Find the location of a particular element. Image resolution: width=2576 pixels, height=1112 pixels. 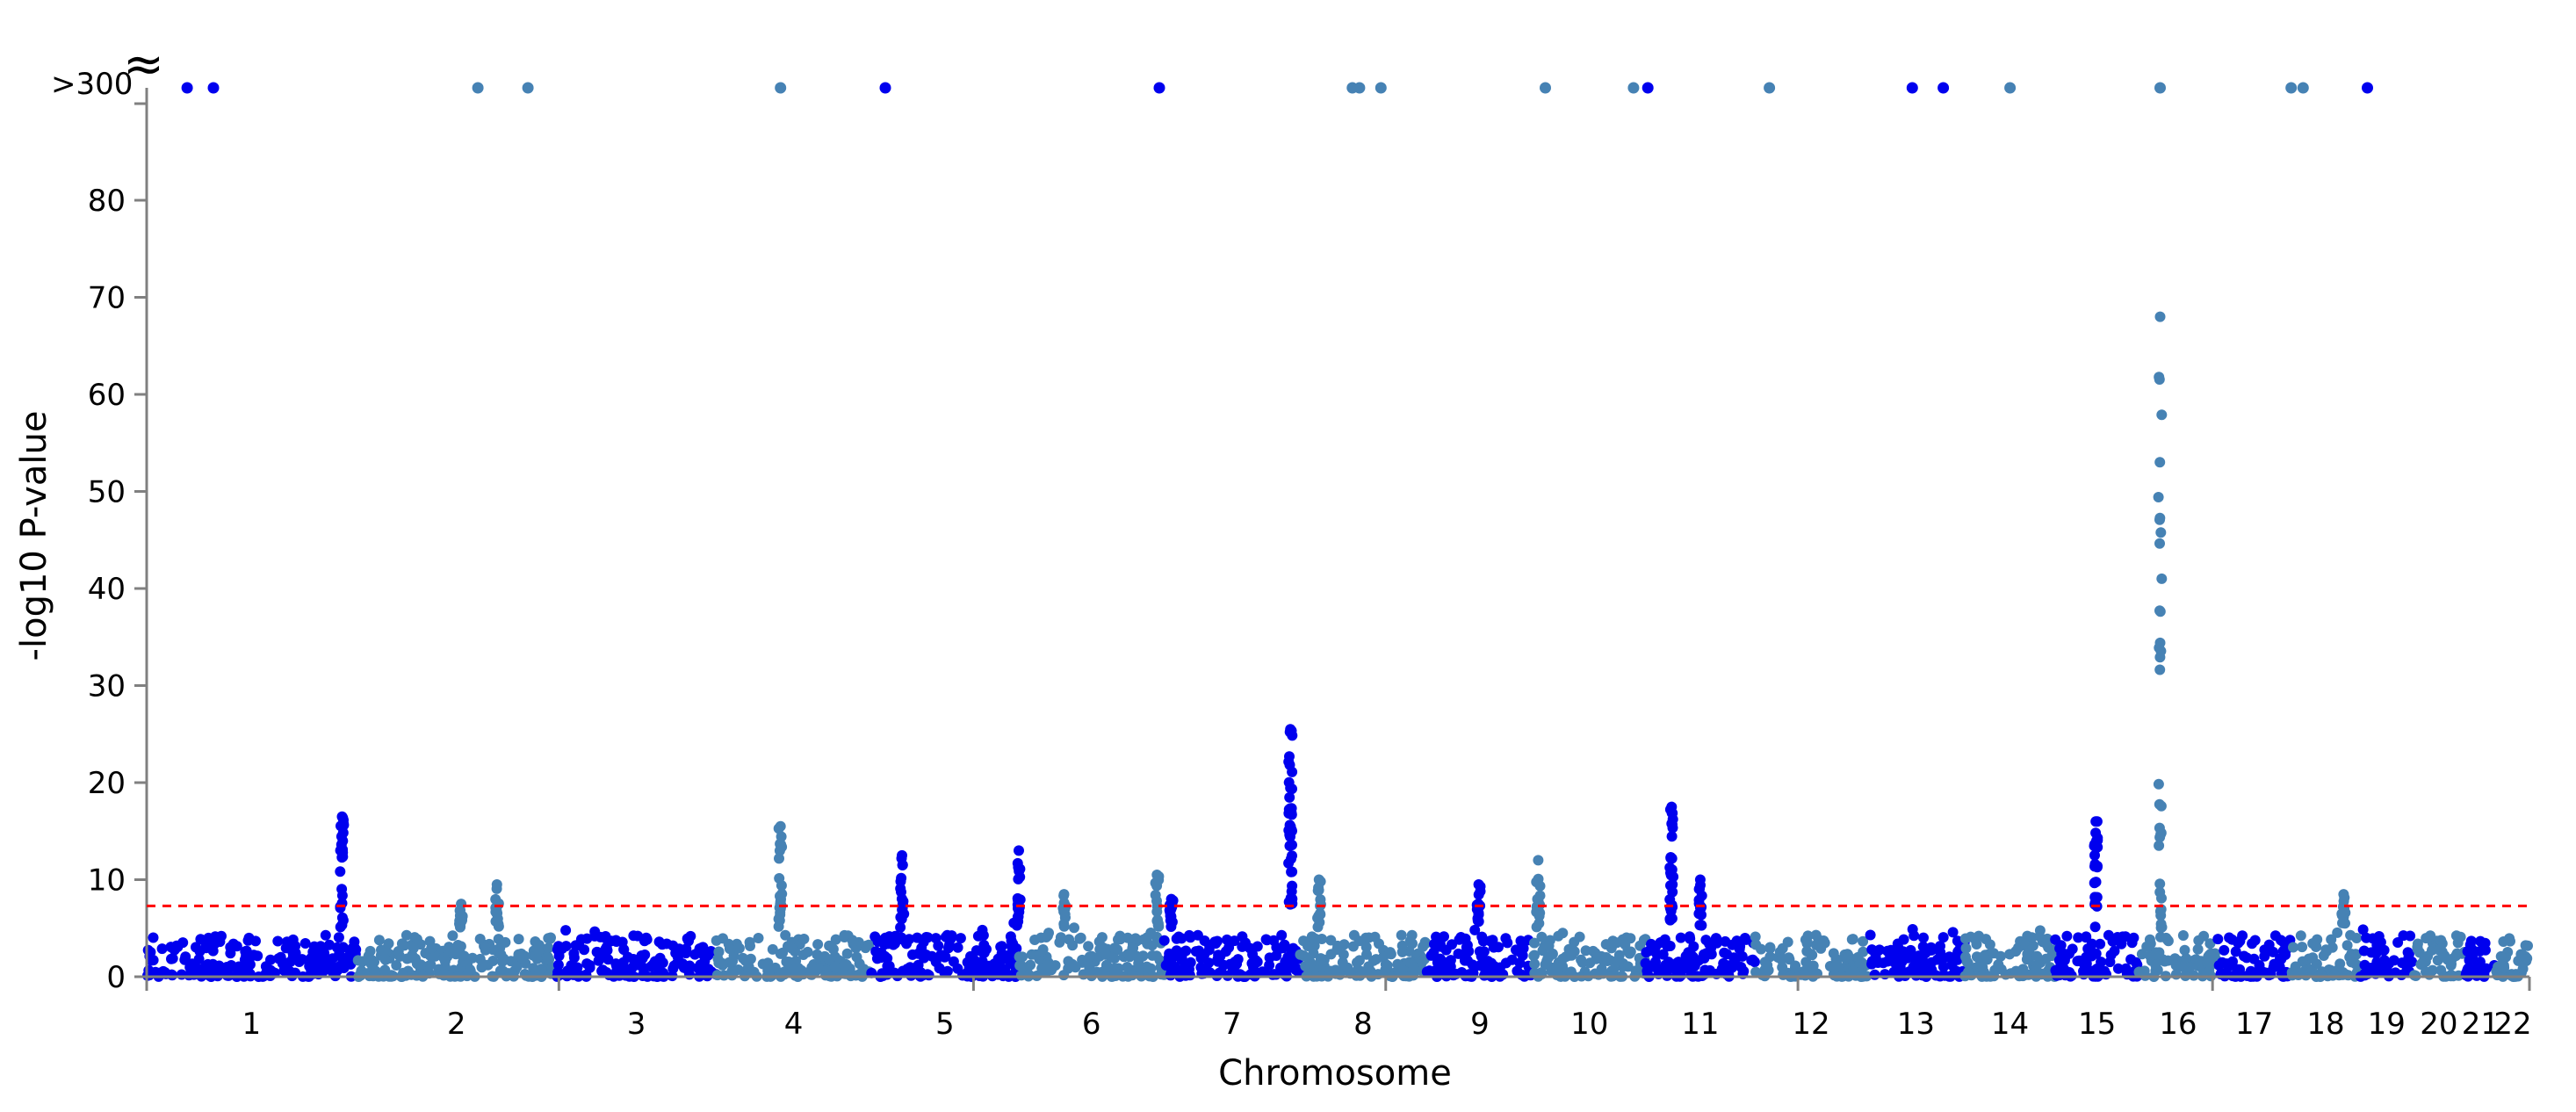

y-tick-label: 60 is located at coordinates (107, 395).